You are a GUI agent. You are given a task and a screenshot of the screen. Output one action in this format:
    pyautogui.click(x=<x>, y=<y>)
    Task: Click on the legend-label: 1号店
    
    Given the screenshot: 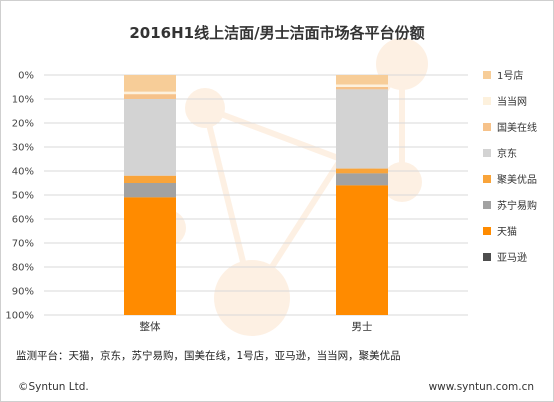 What is the action you would take?
    pyautogui.click(x=510, y=75)
    